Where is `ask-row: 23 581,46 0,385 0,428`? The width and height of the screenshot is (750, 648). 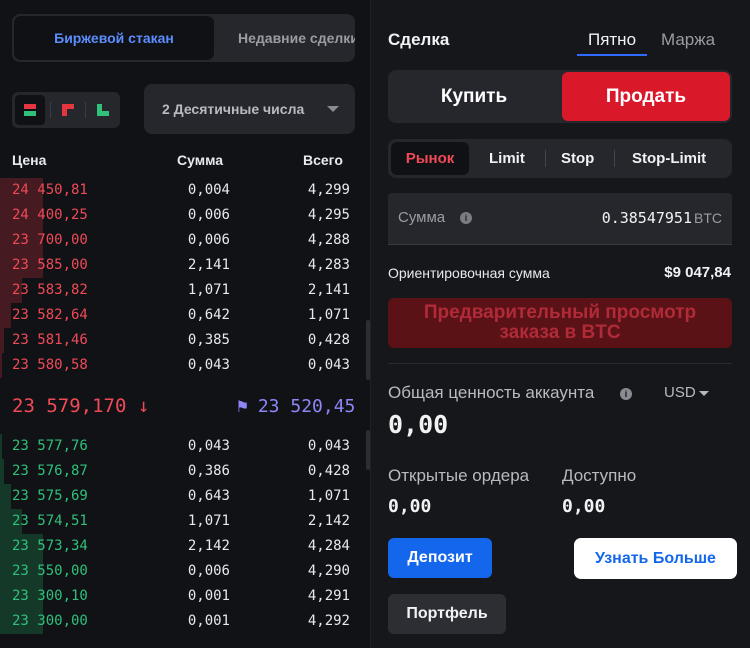
ask-row: 23 581,46 0,385 0,428 is located at coordinates (180, 340).